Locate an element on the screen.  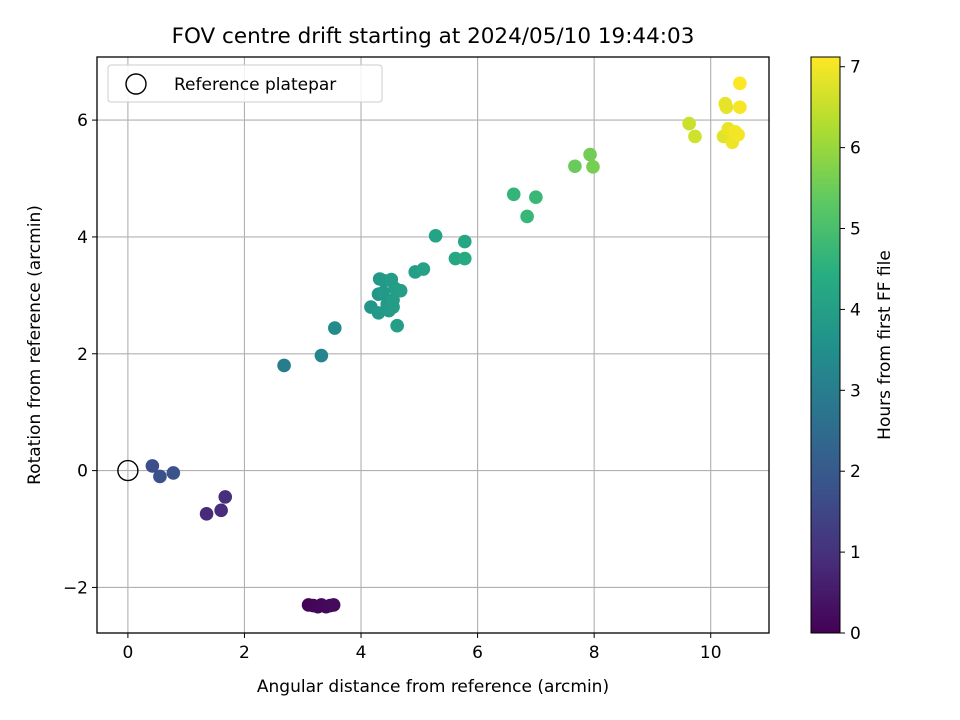
colorbar-tick-label: 5 is located at coordinates (855, 230).